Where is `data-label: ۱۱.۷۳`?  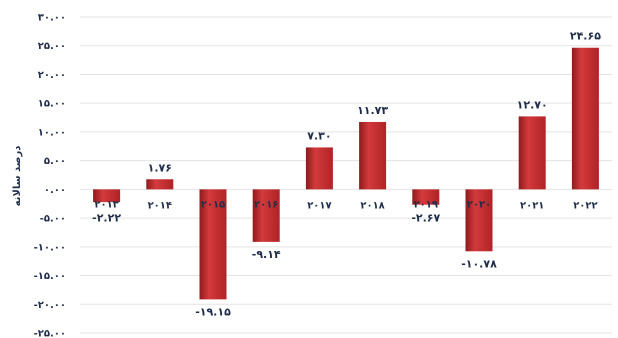
data-label: ۱۱.۷۳ is located at coordinates (372, 110).